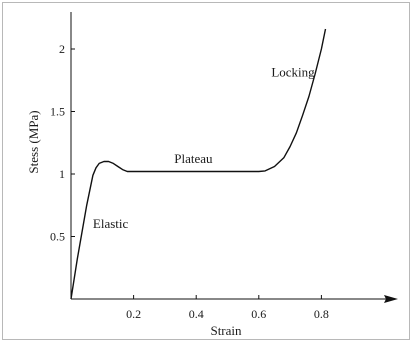 The width and height of the screenshot is (414, 344). I want to click on x-tick-label: 0.4, so click(196, 314).